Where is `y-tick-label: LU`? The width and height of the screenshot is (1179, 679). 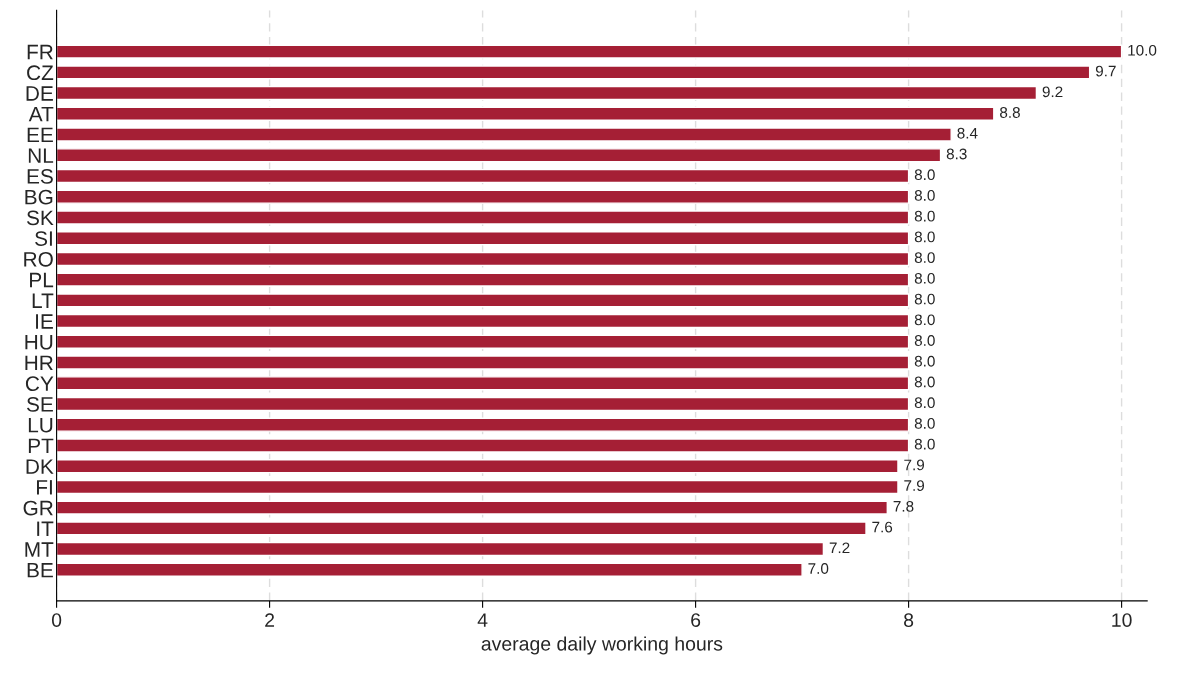
y-tick-label: LU is located at coordinates (40, 425).